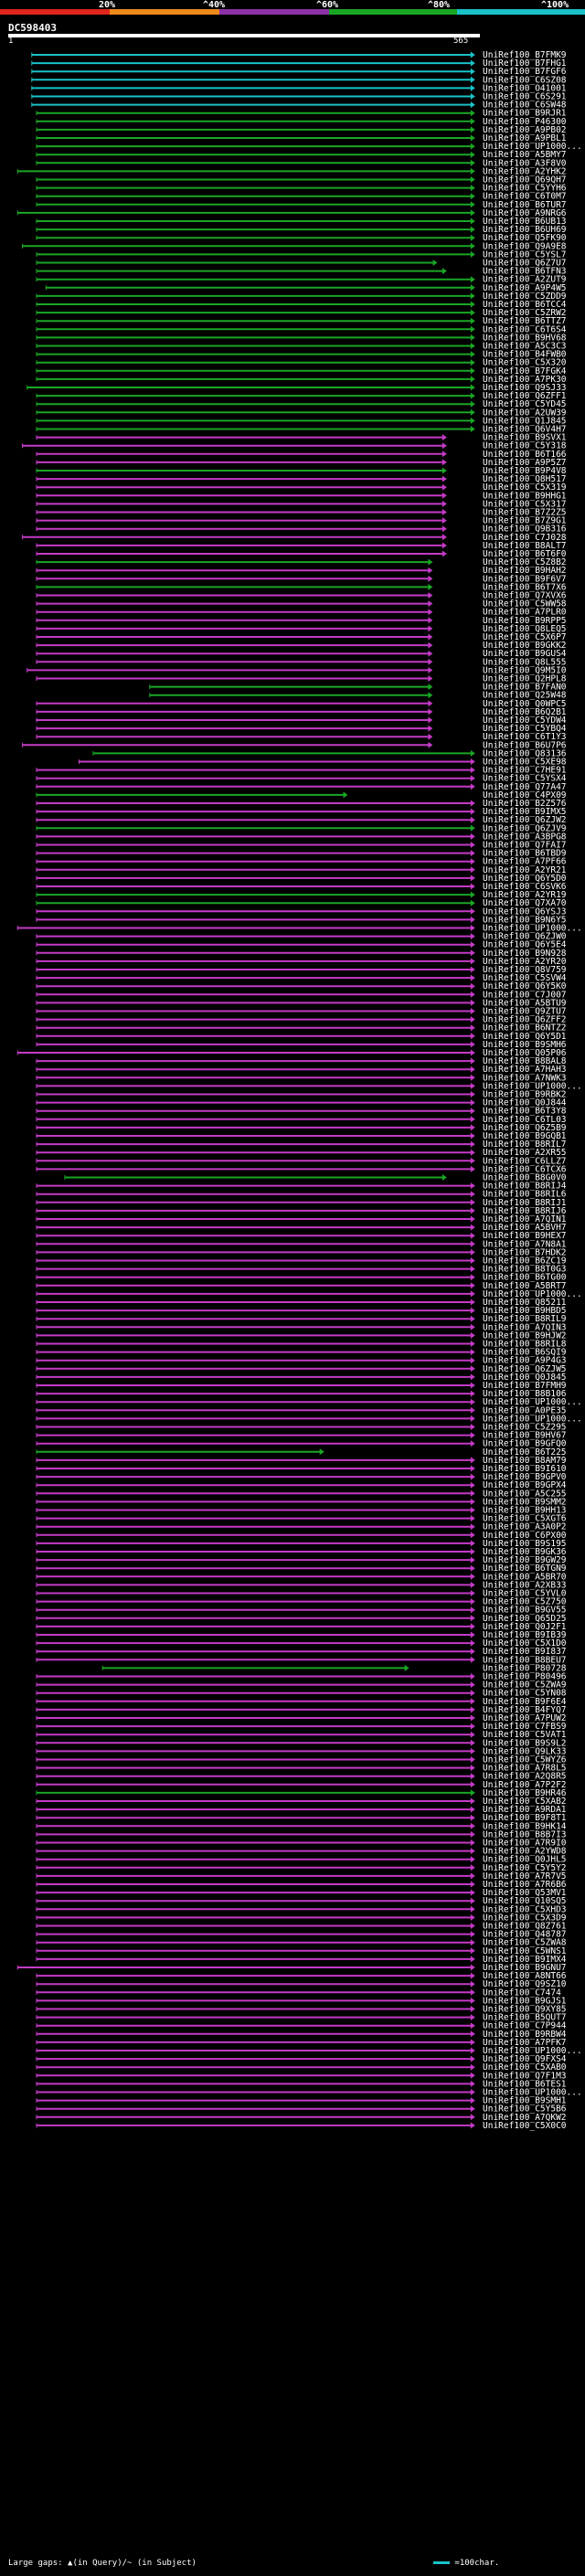  Describe the element at coordinates (525, 1361) in the screenshot. I see `hit-label: UniRef100_A9P4G3` at that location.